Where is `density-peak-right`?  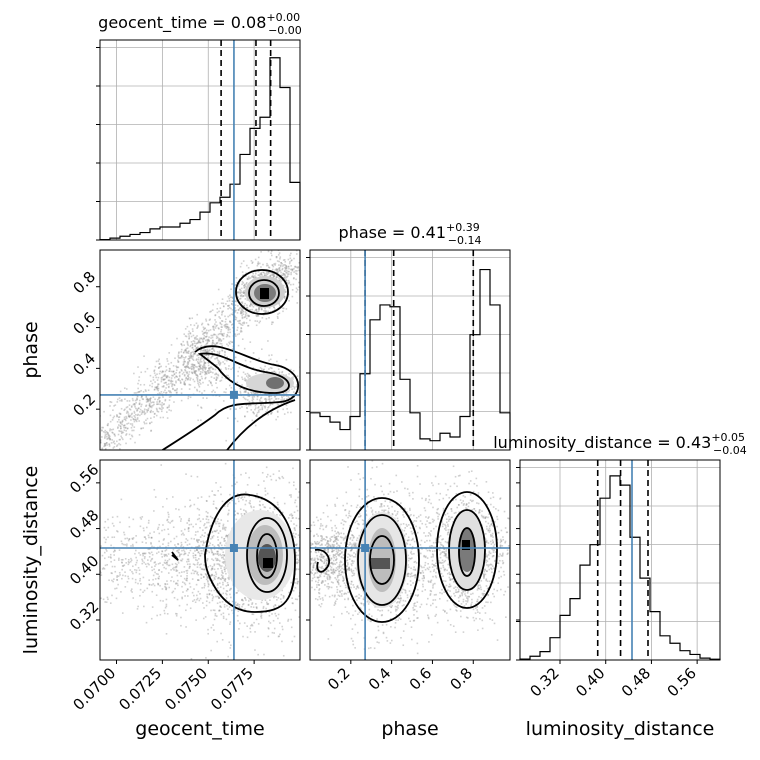 density-peak-right is located at coordinates (466, 545).